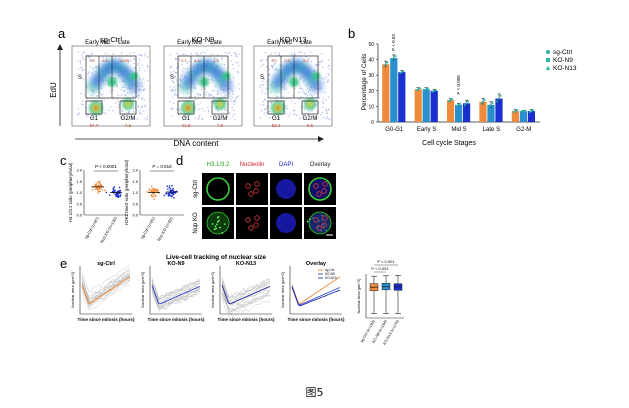 The width and height of the screenshot is (629, 408). What do you see at coordinates (548, 52) in the screenshot?
I see `legend-marker-circle` at bounding box center [548, 52].